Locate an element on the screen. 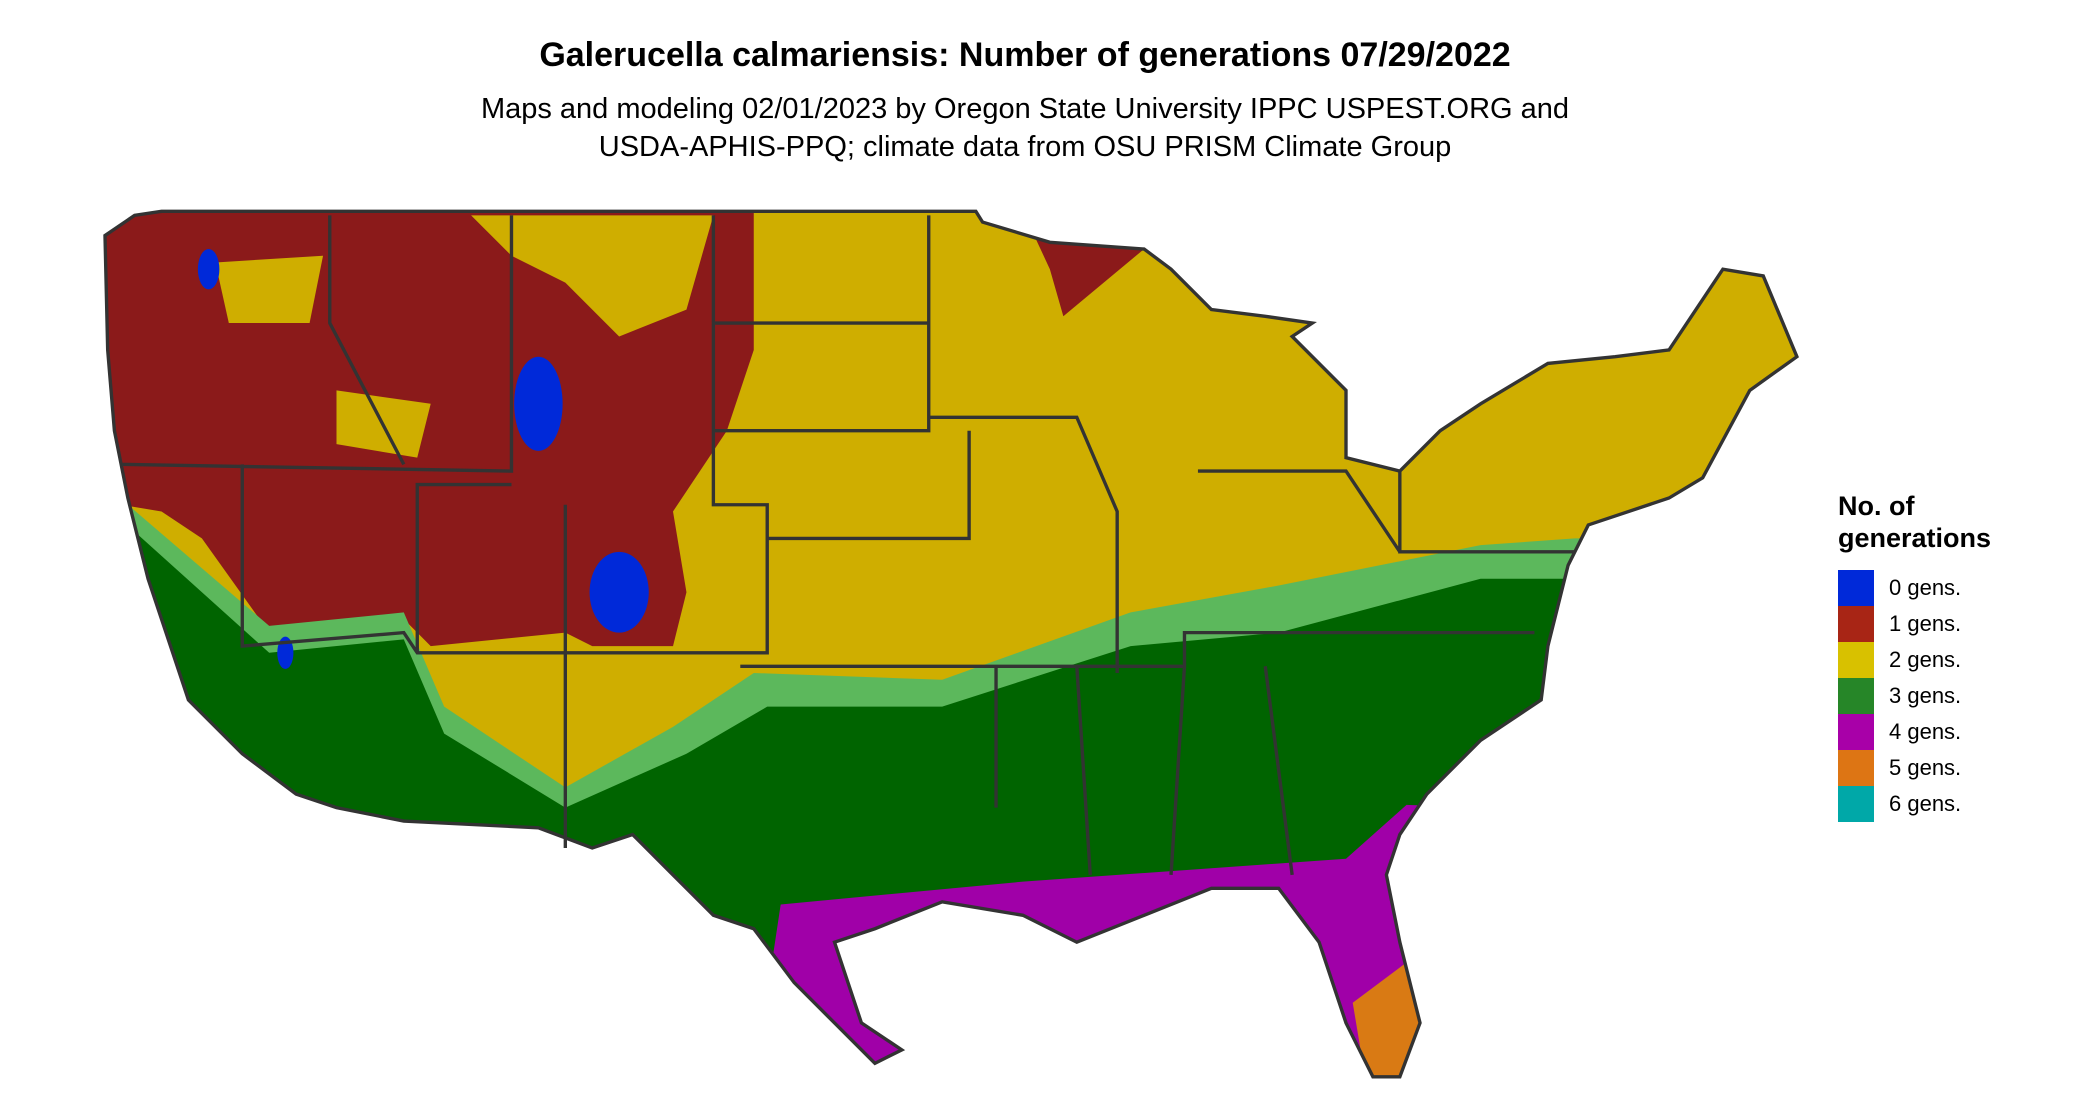 This screenshot has width=2100, height=1116. legend-item: 2 gens. is located at coordinates (1914, 660).